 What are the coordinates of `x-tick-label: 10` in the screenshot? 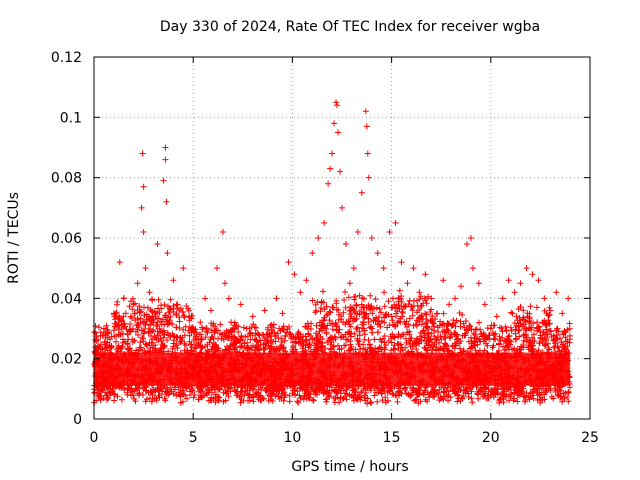 It's located at (292, 438).